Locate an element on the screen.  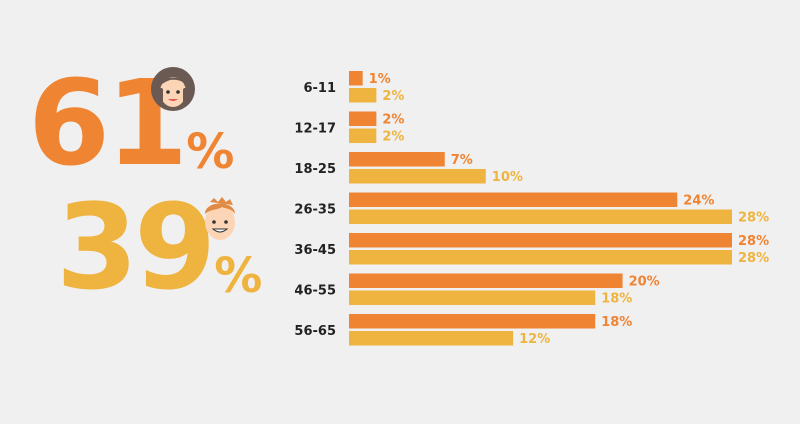
value-label-18-25-series-2: 10% is located at coordinates (507, 177).